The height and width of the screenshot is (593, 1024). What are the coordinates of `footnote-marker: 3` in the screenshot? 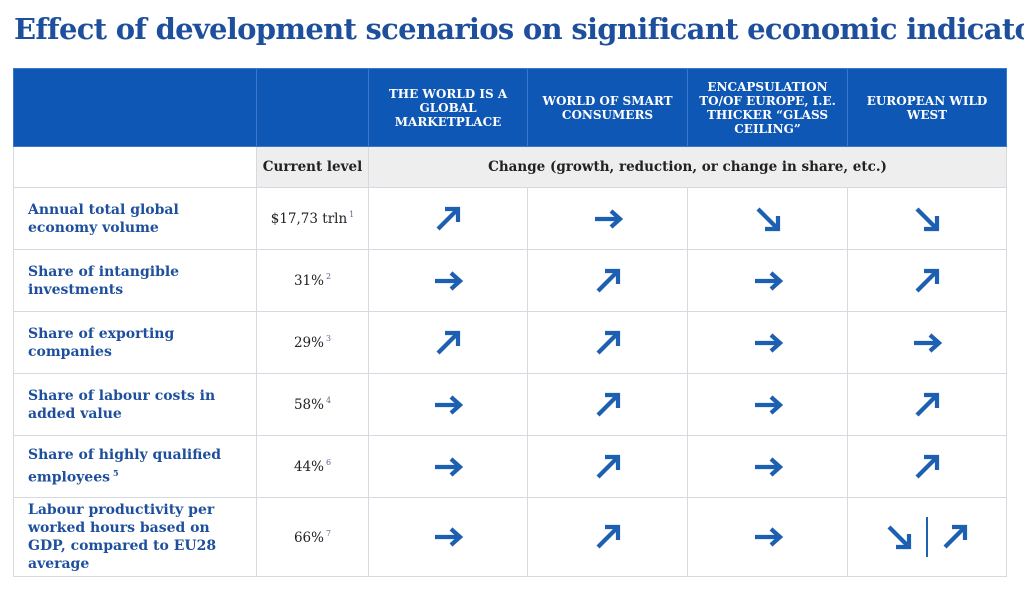 It's located at (328, 338).